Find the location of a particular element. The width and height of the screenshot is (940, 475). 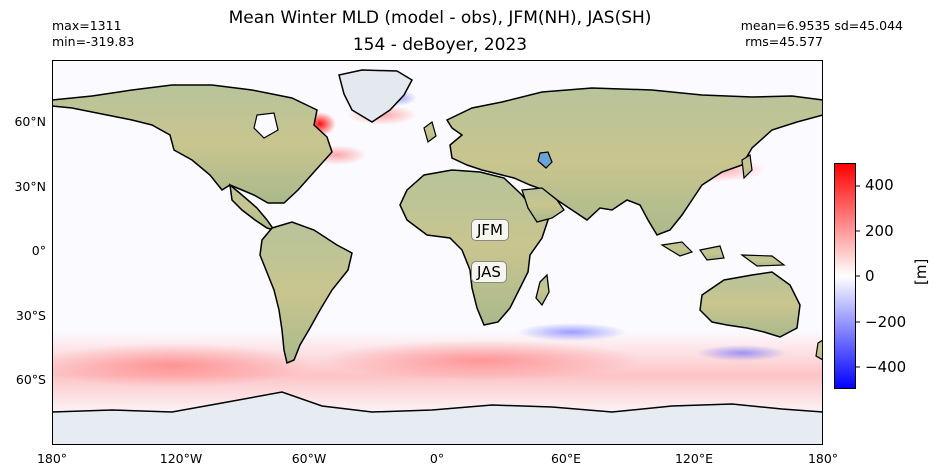

south-indian-negative-anomaly is located at coordinates (572, 332).